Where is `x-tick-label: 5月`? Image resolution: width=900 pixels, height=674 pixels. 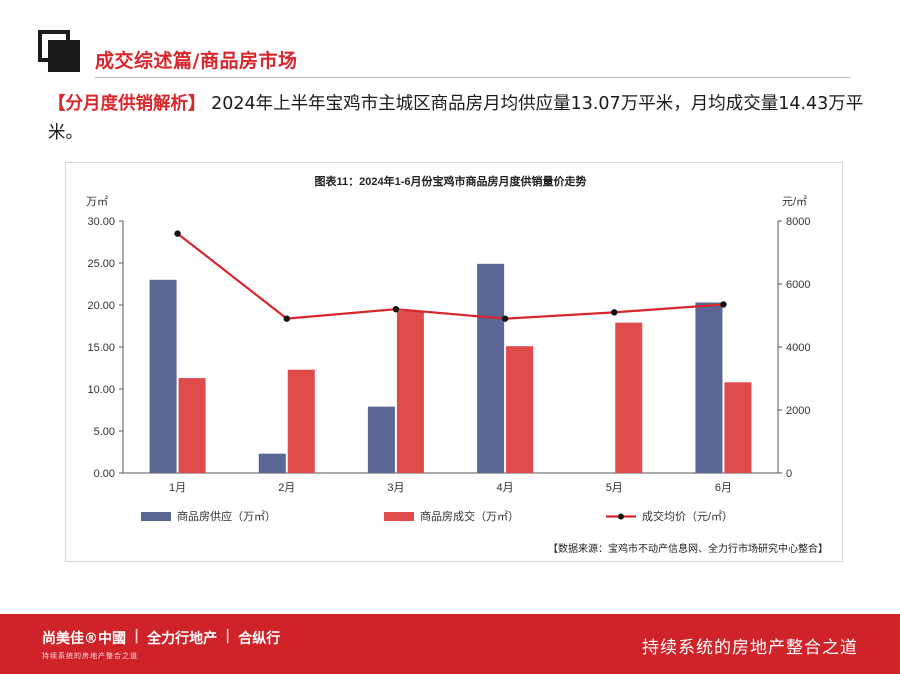
x-tick-label: 5月 is located at coordinates (614, 488).